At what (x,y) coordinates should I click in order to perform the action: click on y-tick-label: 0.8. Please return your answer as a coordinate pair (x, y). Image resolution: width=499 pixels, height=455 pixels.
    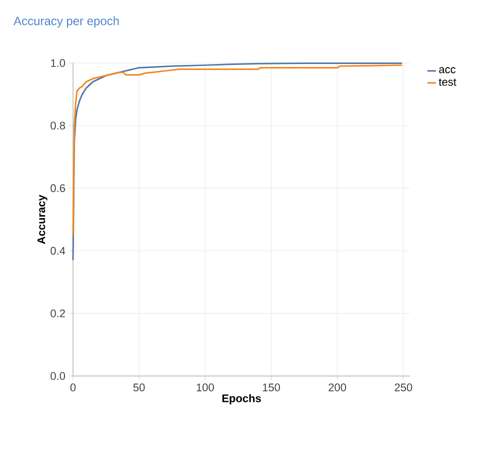
    Looking at the image, I should click on (58, 126).